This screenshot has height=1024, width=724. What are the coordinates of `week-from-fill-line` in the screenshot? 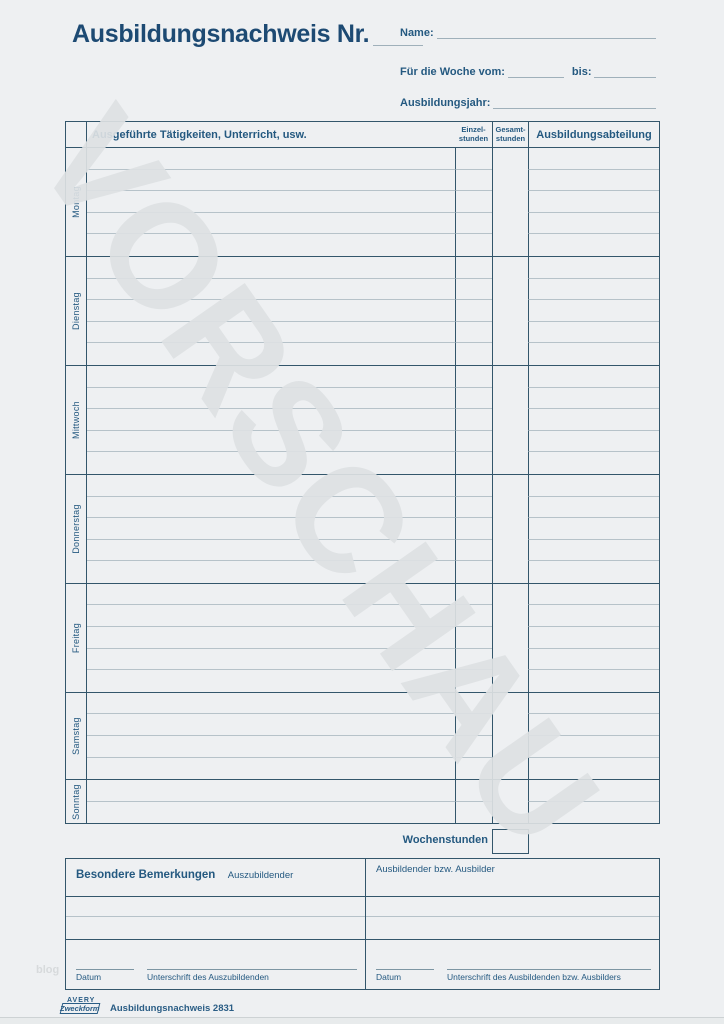 It's located at (535, 71).